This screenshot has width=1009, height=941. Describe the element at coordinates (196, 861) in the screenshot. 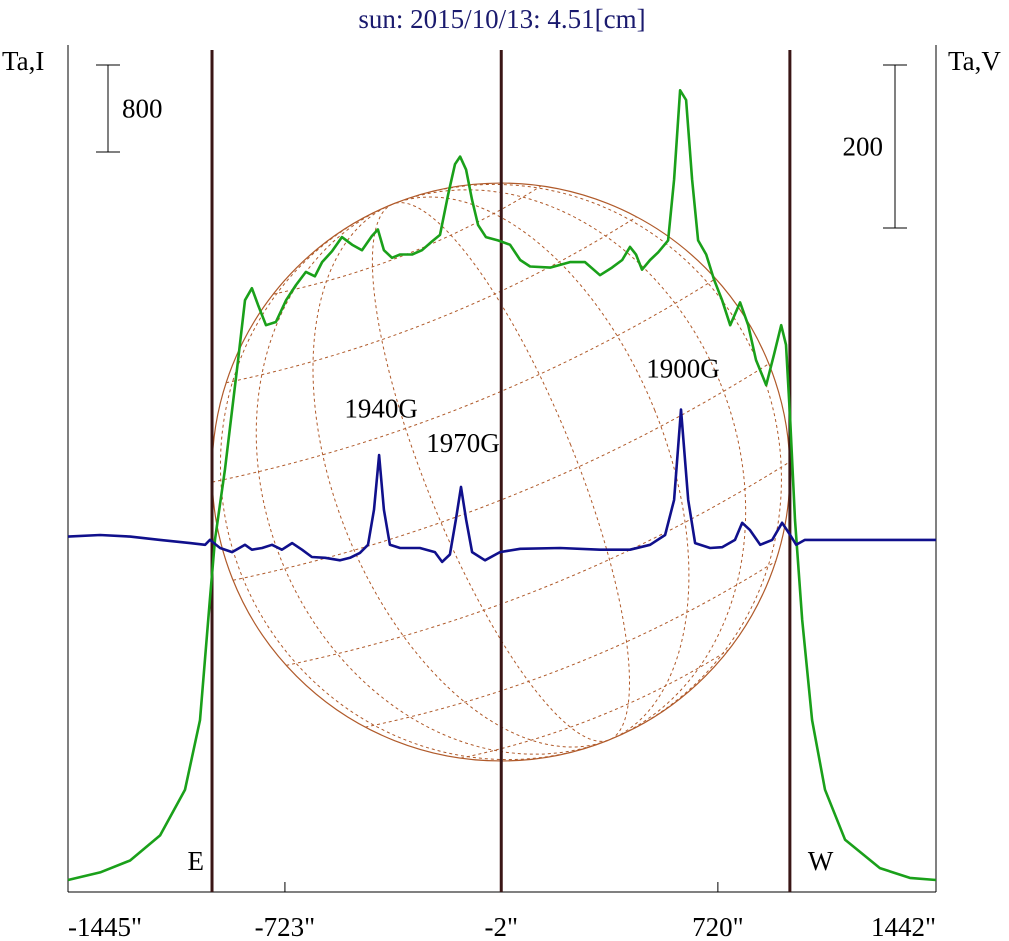

I see `limb-label: E` at that location.